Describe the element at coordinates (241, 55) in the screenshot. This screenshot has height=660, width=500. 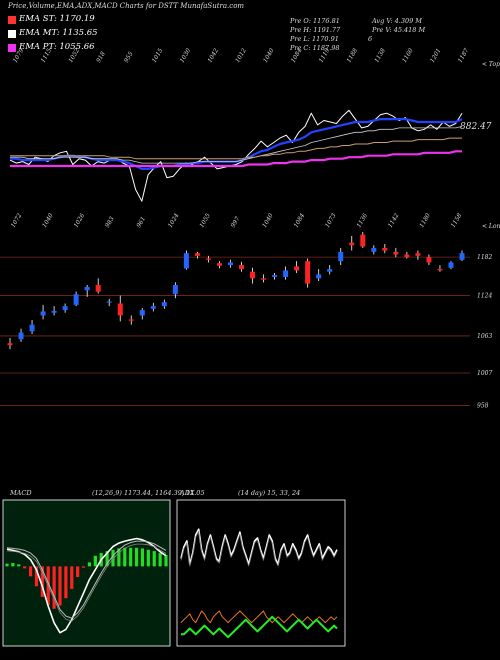
I see `top-x-label: 1012` at that location.